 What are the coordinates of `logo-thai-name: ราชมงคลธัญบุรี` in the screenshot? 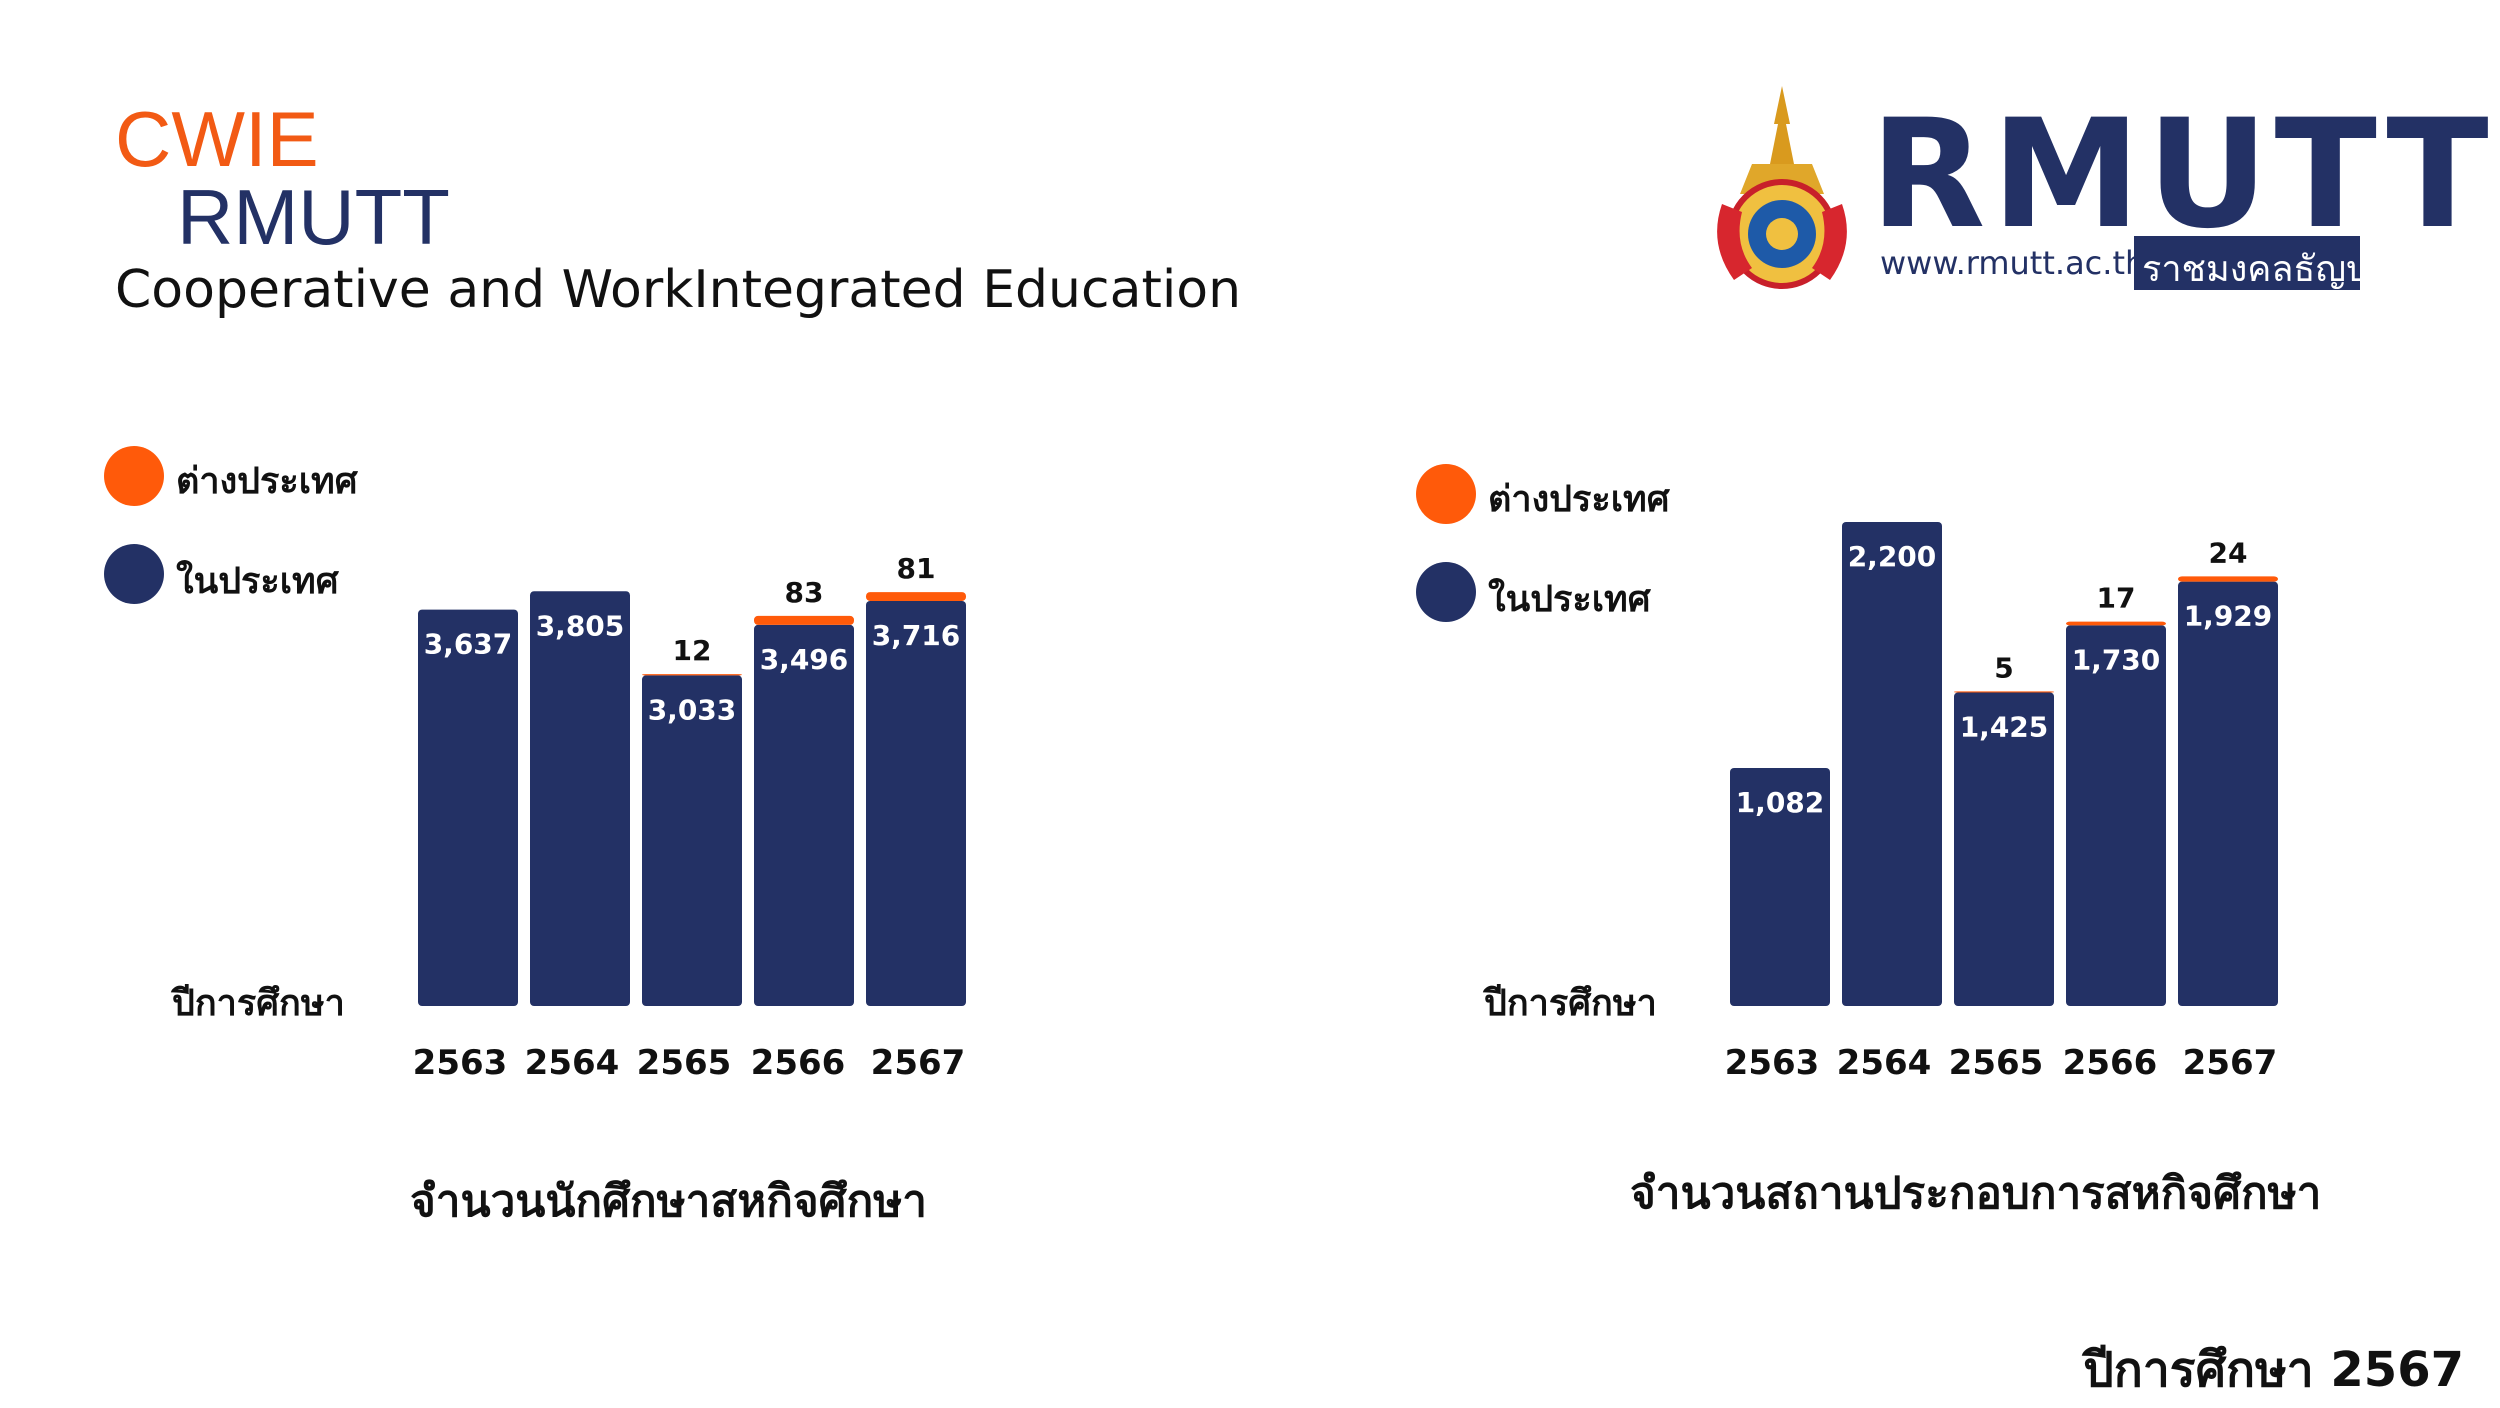 It's located at (2265, 269).